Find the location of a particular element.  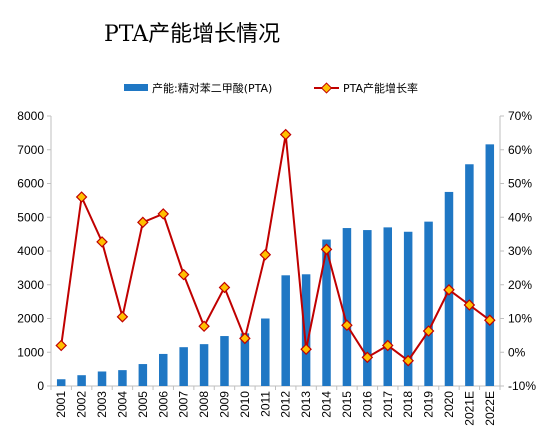

x-tick-label: 2001 is located at coordinates (61, 404).